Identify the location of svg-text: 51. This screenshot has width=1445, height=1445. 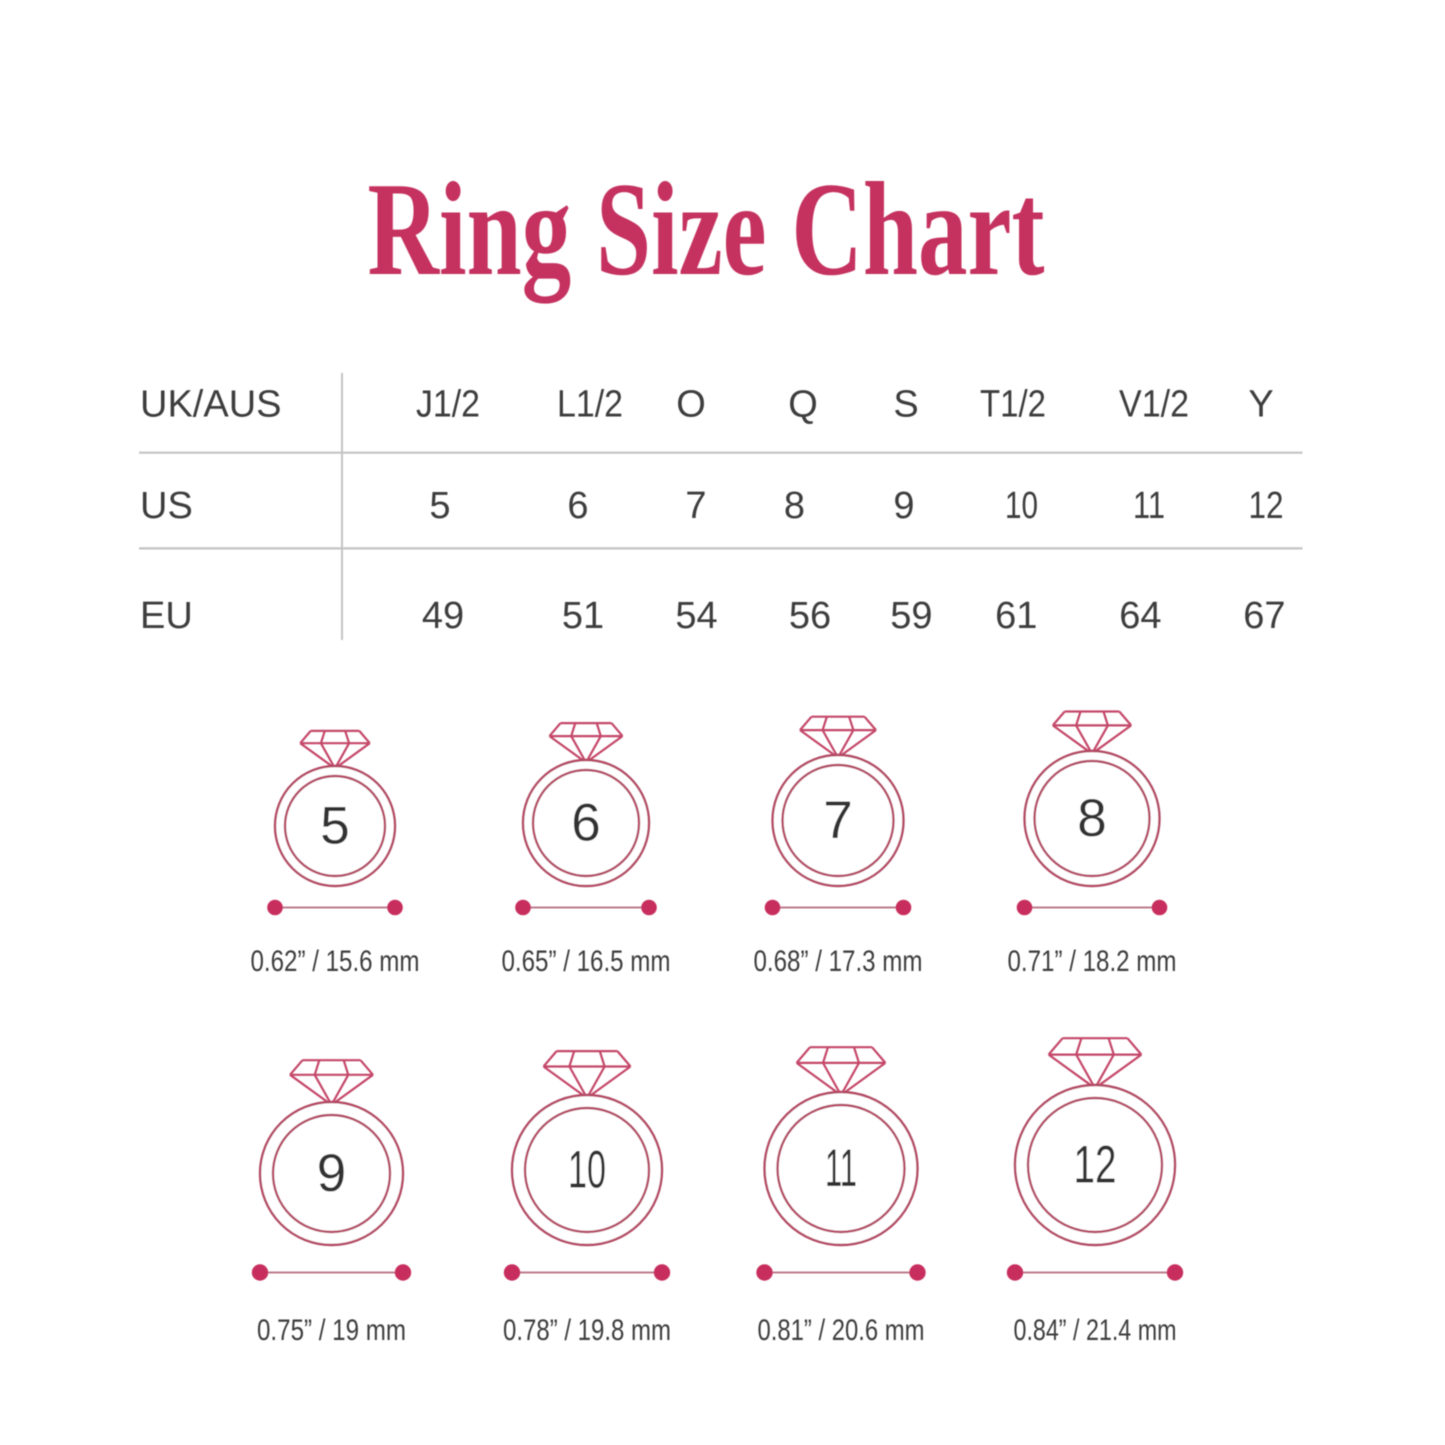
(583, 616).